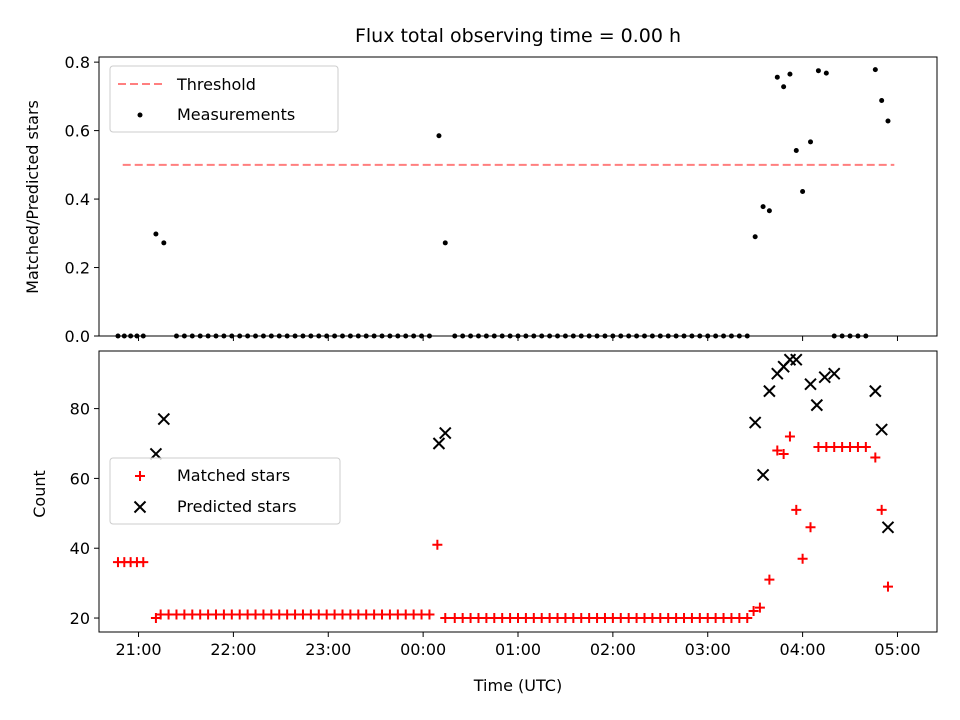 Image resolution: width=960 pixels, height=720 pixels. What do you see at coordinates (77, 62) in the screenshot?
I see `y-tick-label: 0.8` at bounding box center [77, 62].